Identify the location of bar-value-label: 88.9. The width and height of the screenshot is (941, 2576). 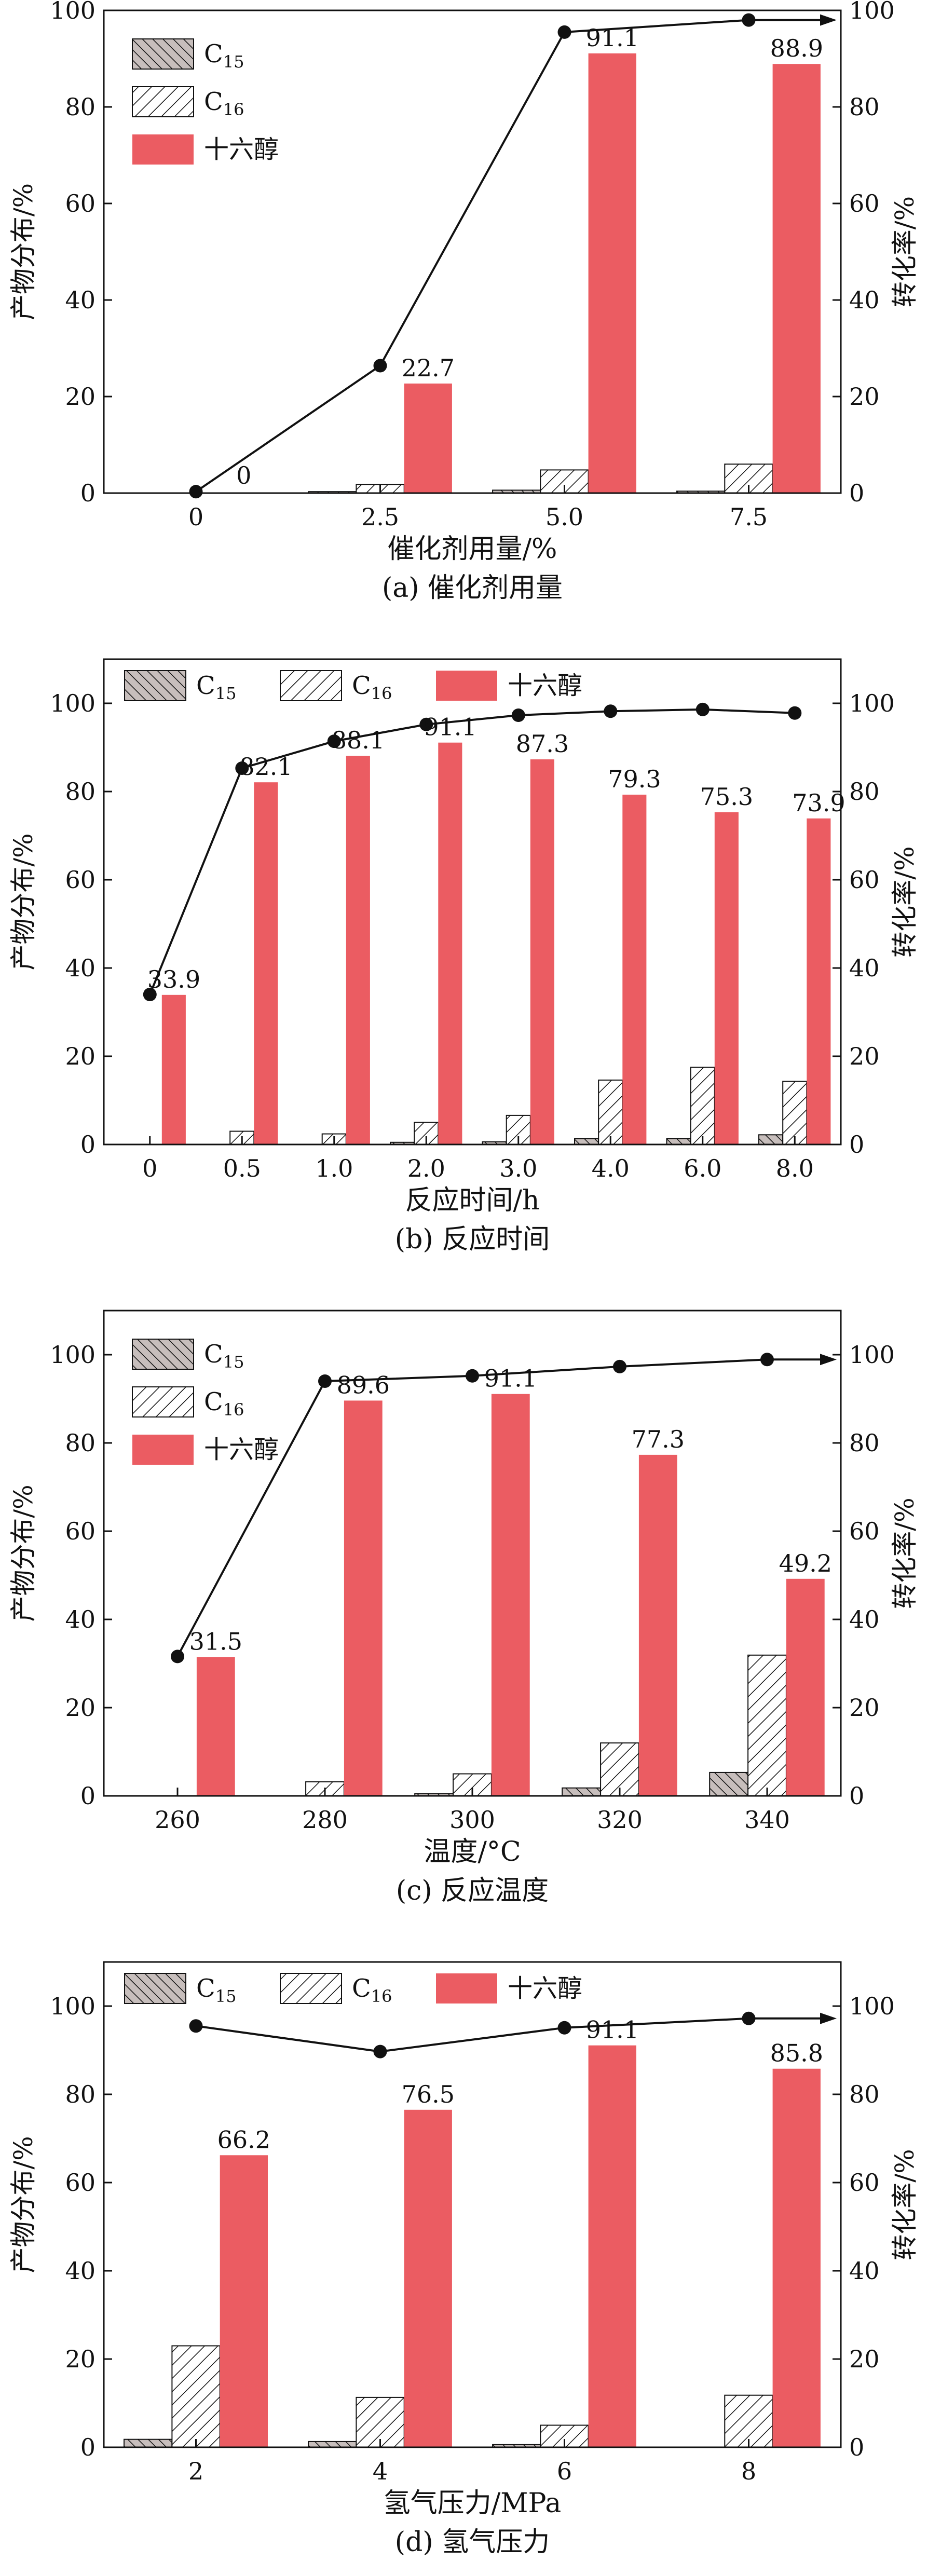
(796, 48).